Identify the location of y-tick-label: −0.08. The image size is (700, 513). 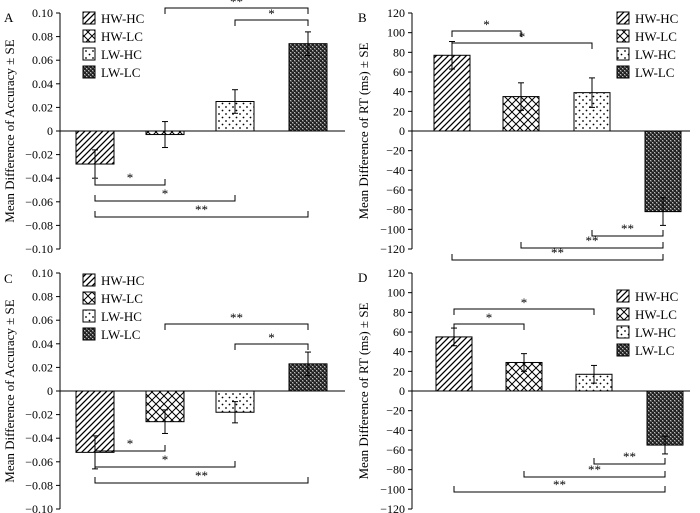
(39, 485).